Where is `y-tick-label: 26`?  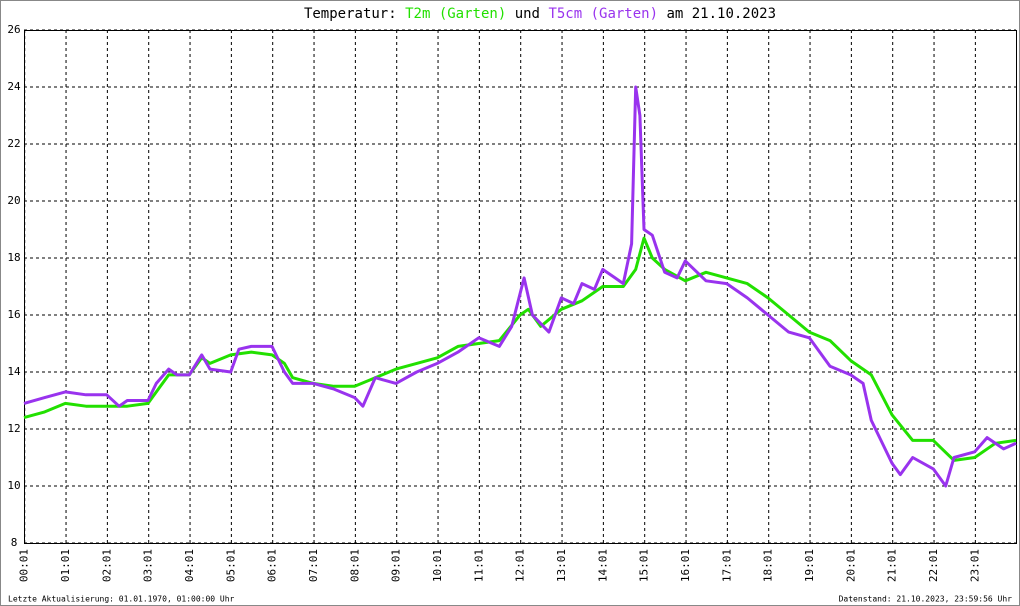
y-tick-label: 26 is located at coordinates (13, 29).